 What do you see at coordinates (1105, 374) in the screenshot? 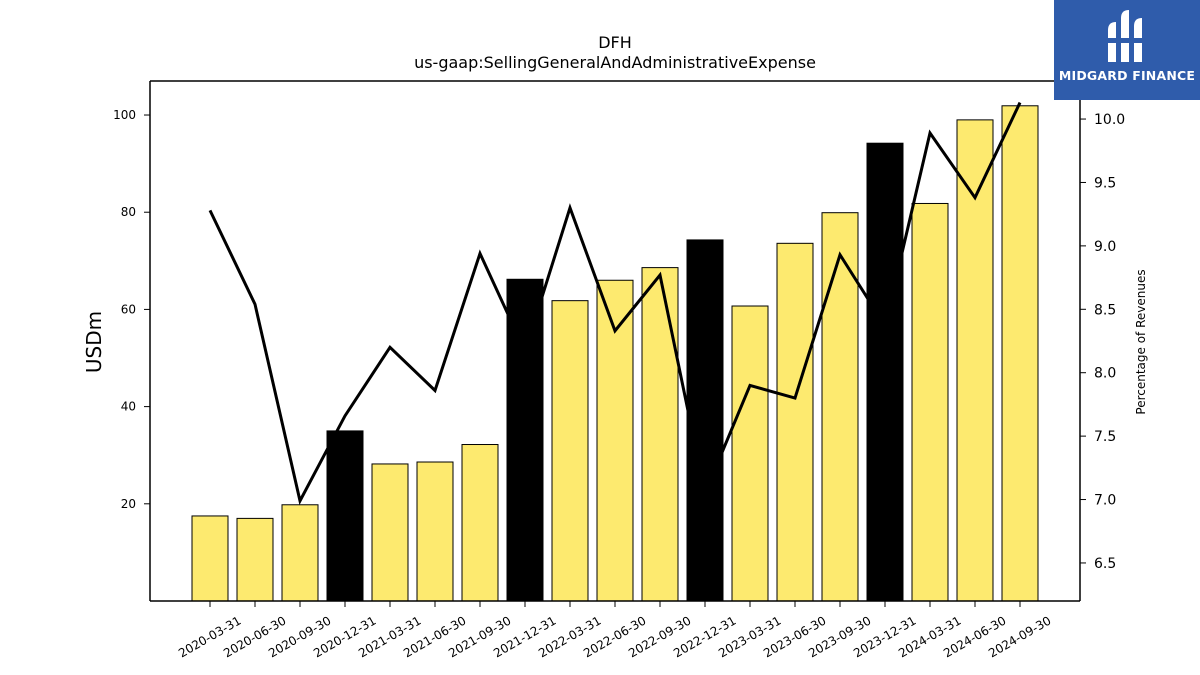
I see `y2-tick-label: 8.0` at bounding box center [1105, 374].